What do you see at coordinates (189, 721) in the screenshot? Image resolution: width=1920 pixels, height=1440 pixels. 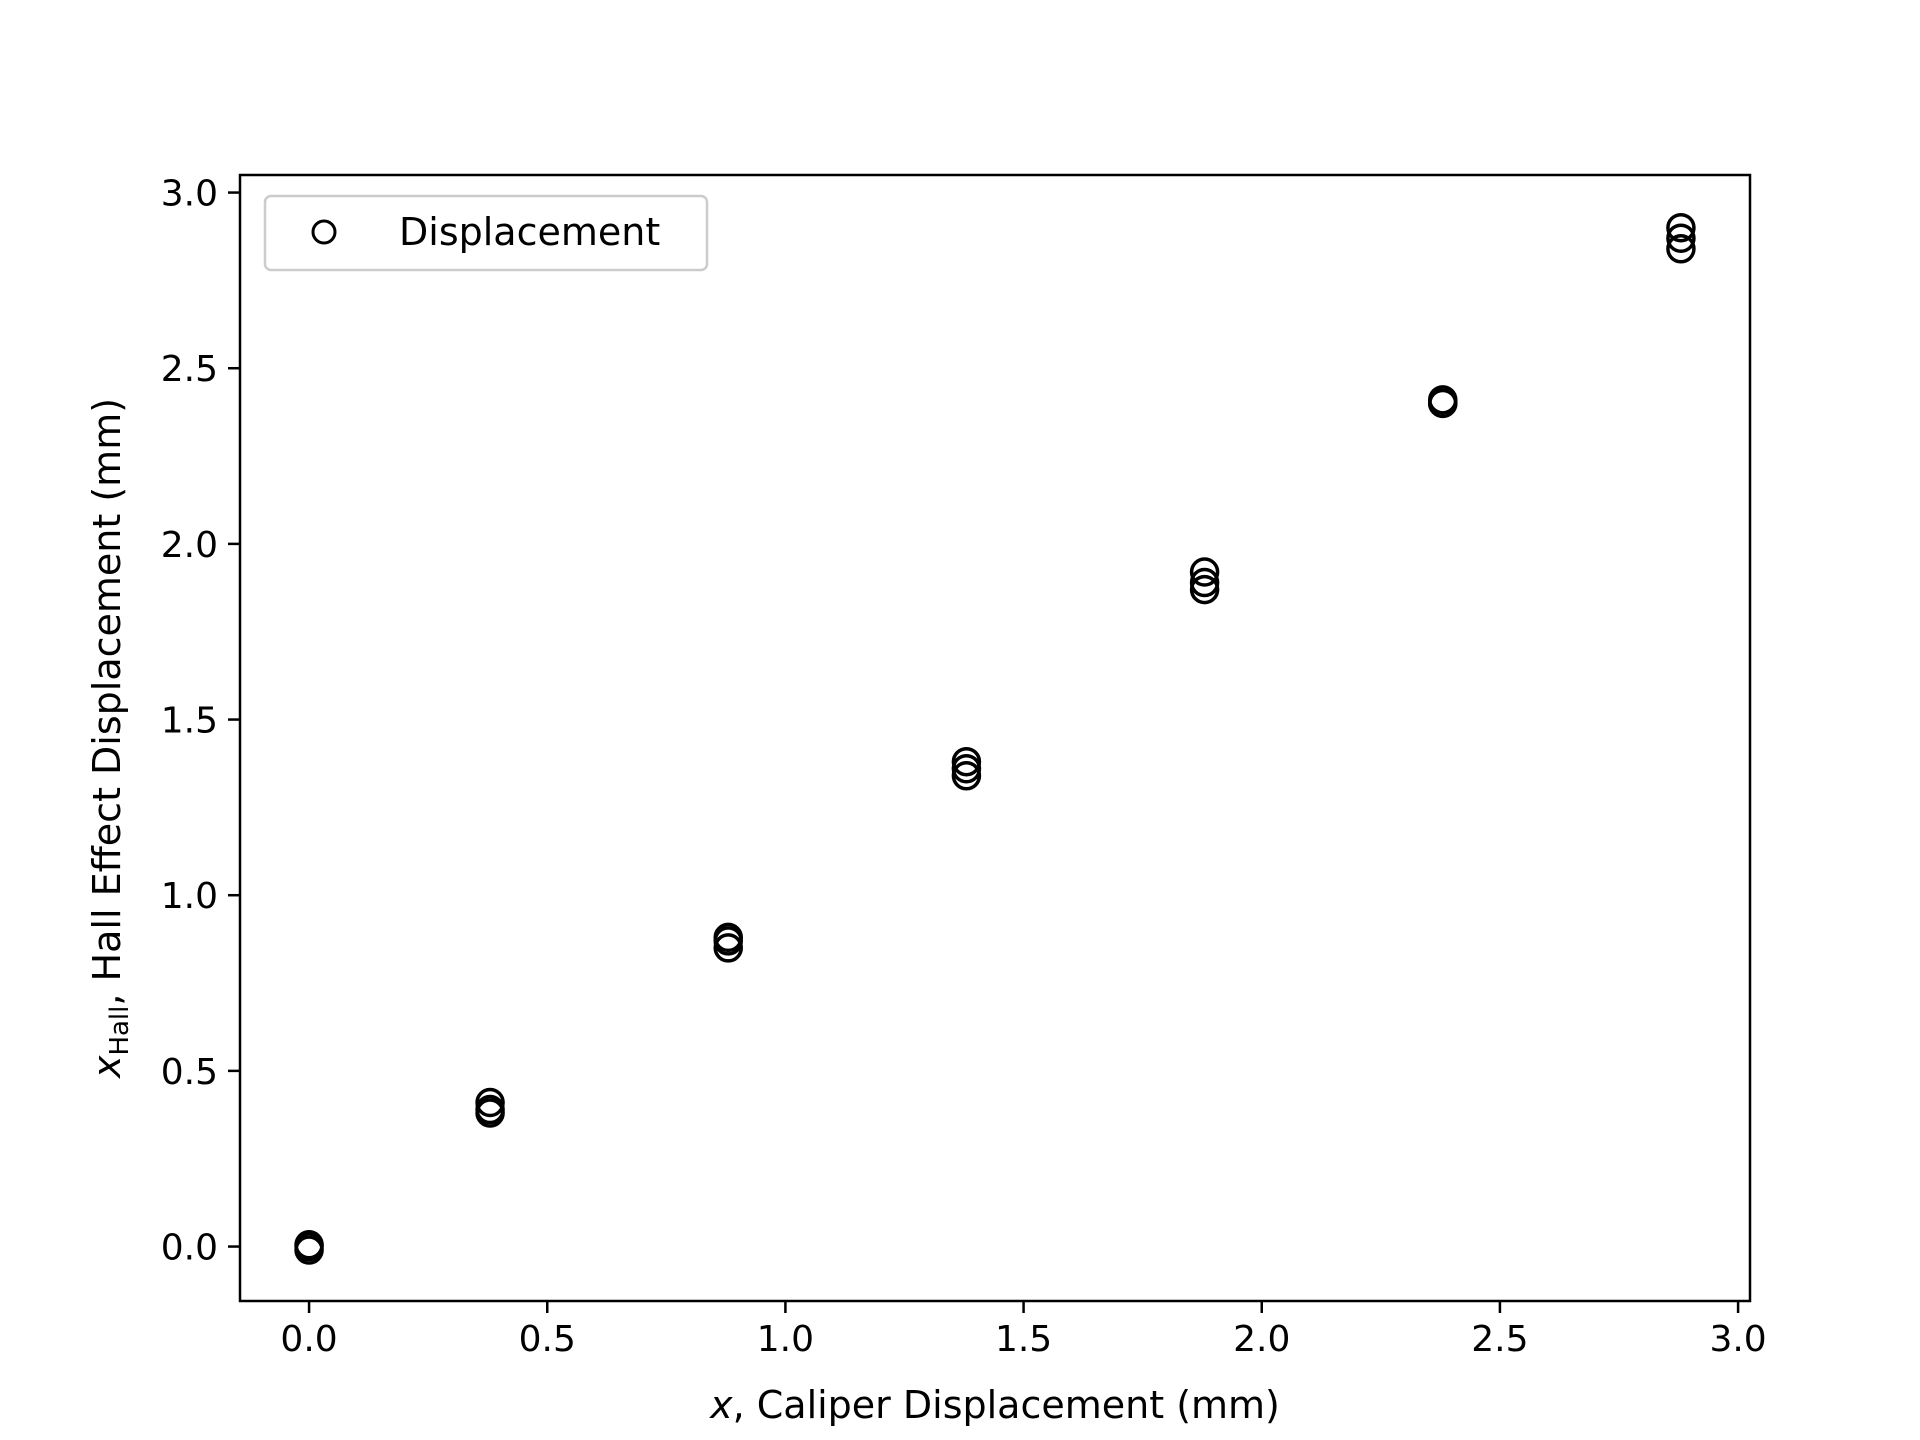 I see `y-tick-label: 1.5` at bounding box center [189, 721].